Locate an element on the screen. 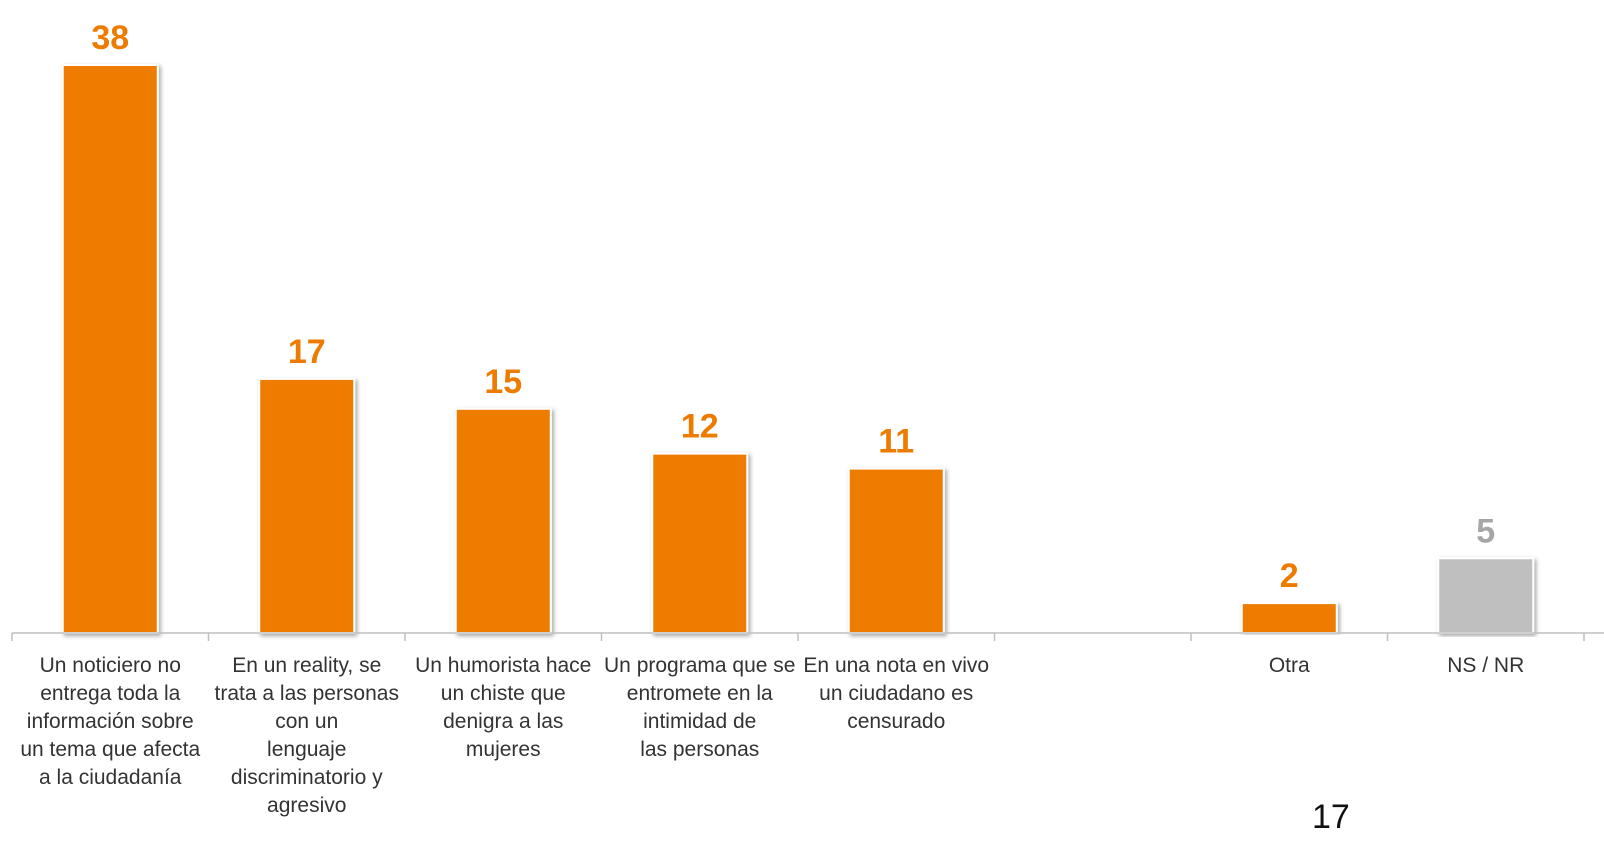 The width and height of the screenshot is (1604, 854). data-label: 5 is located at coordinates (1485, 531).